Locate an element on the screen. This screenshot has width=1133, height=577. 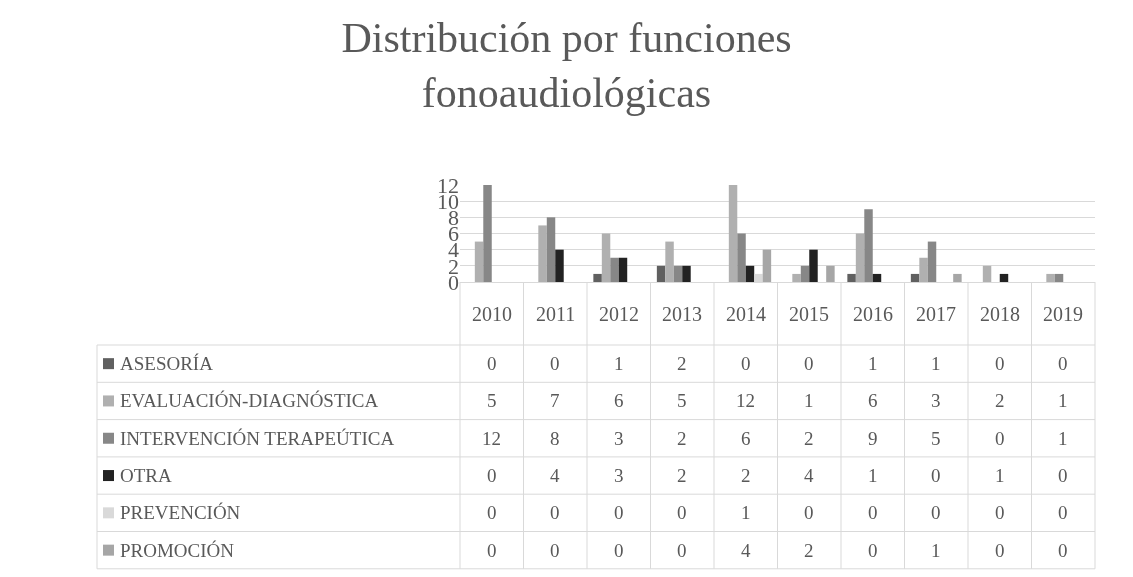
x-tick-label: 2018 is located at coordinates (1000, 314).